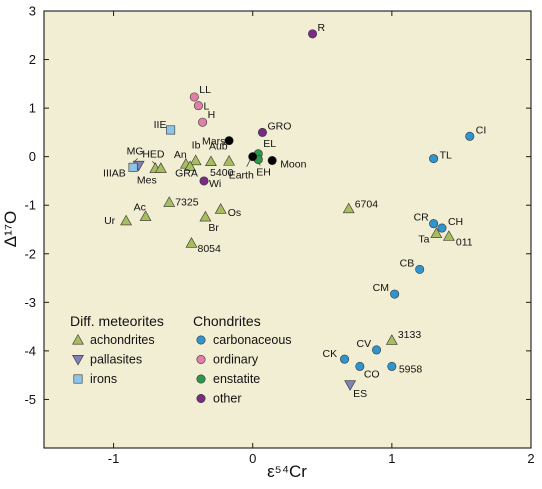 Image resolution: width=542 pixels, height=489 pixels. Describe the element at coordinates (411, 369) in the screenshot. I see `data-label: 5958` at that location.